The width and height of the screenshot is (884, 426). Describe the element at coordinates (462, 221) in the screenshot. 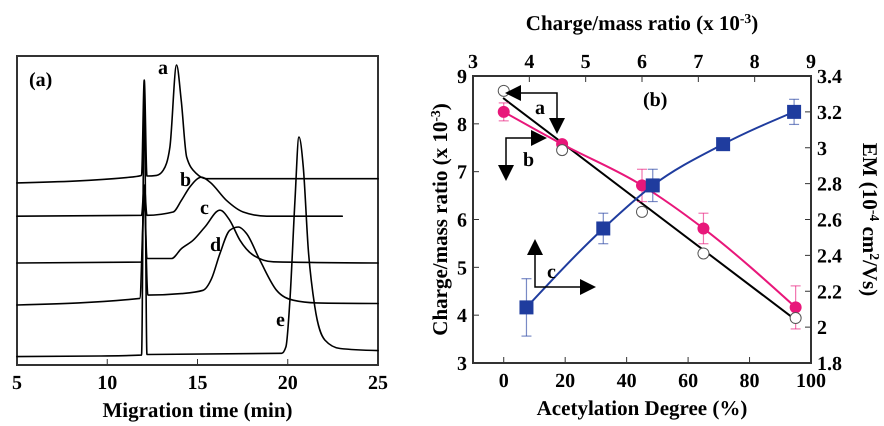

I see `y-tick-label: 6` at that location.